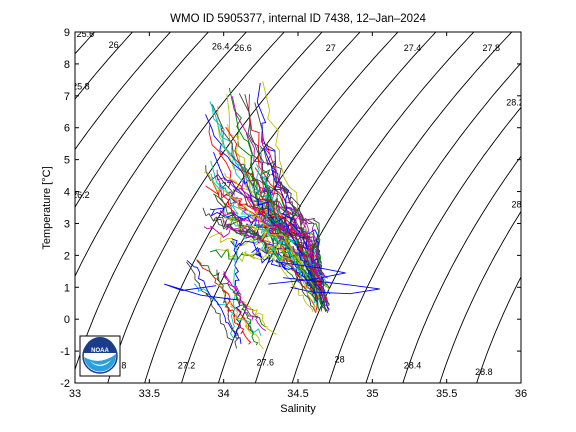 The height and width of the screenshot is (432, 576). Describe the element at coordinates (81, 195) in the screenshot. I see `density-contour-label: 26.2` at that location.